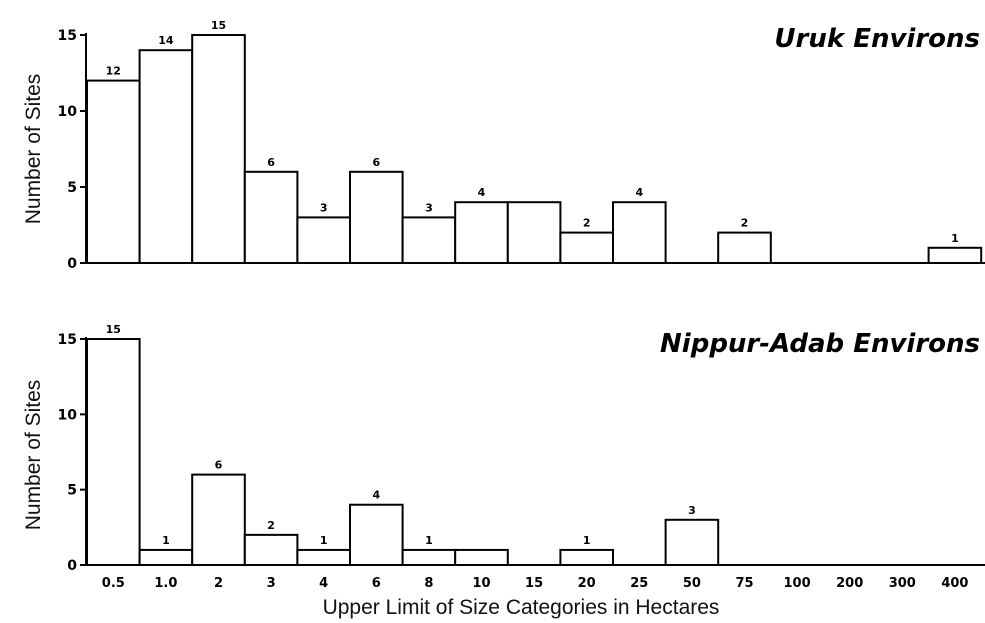  I want to click on nippur-adab-data-label: 15, so click(113, 329).